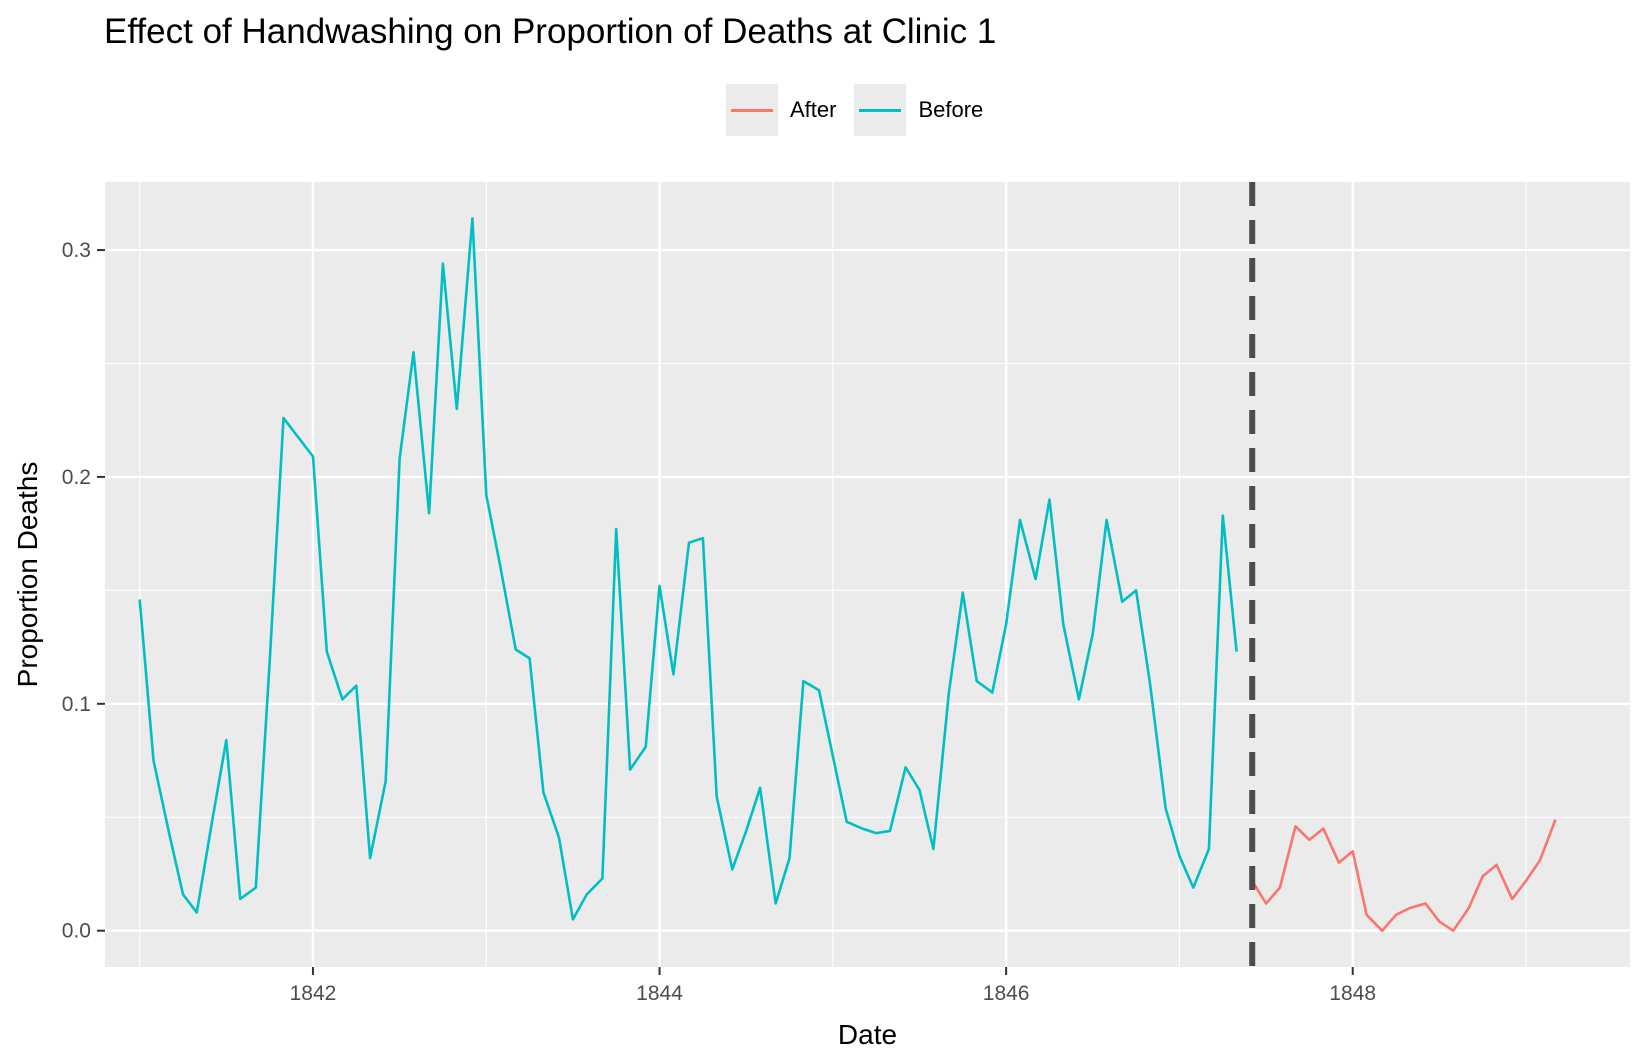 This screenshot has width=1641, height=1058. I want to click on legend-key-after, so click(752, 110).